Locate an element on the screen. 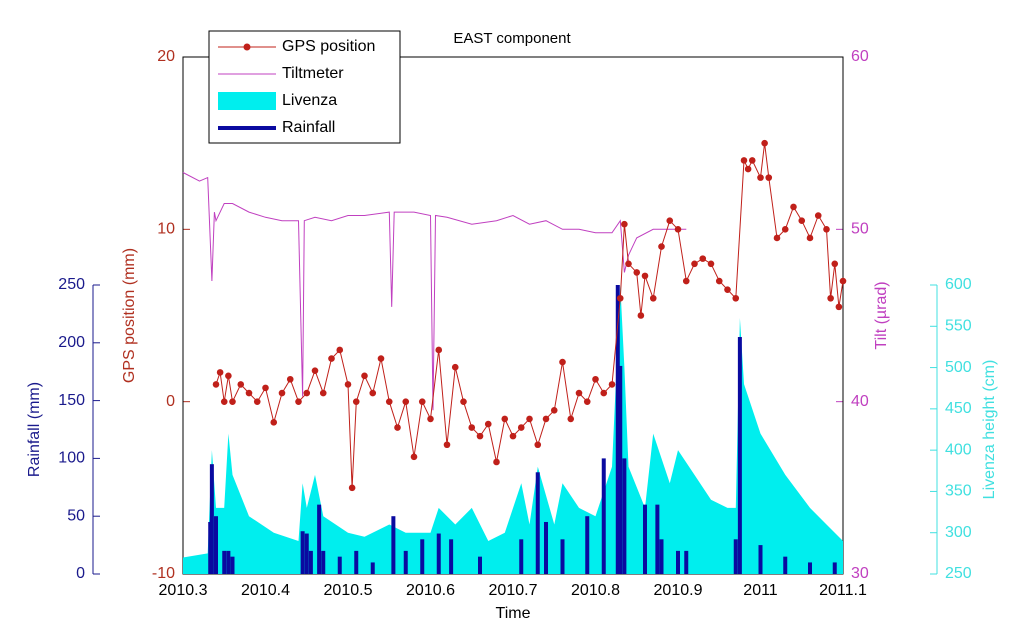  x-tick-label: 2010.3 is located at coordinates (183, 590).